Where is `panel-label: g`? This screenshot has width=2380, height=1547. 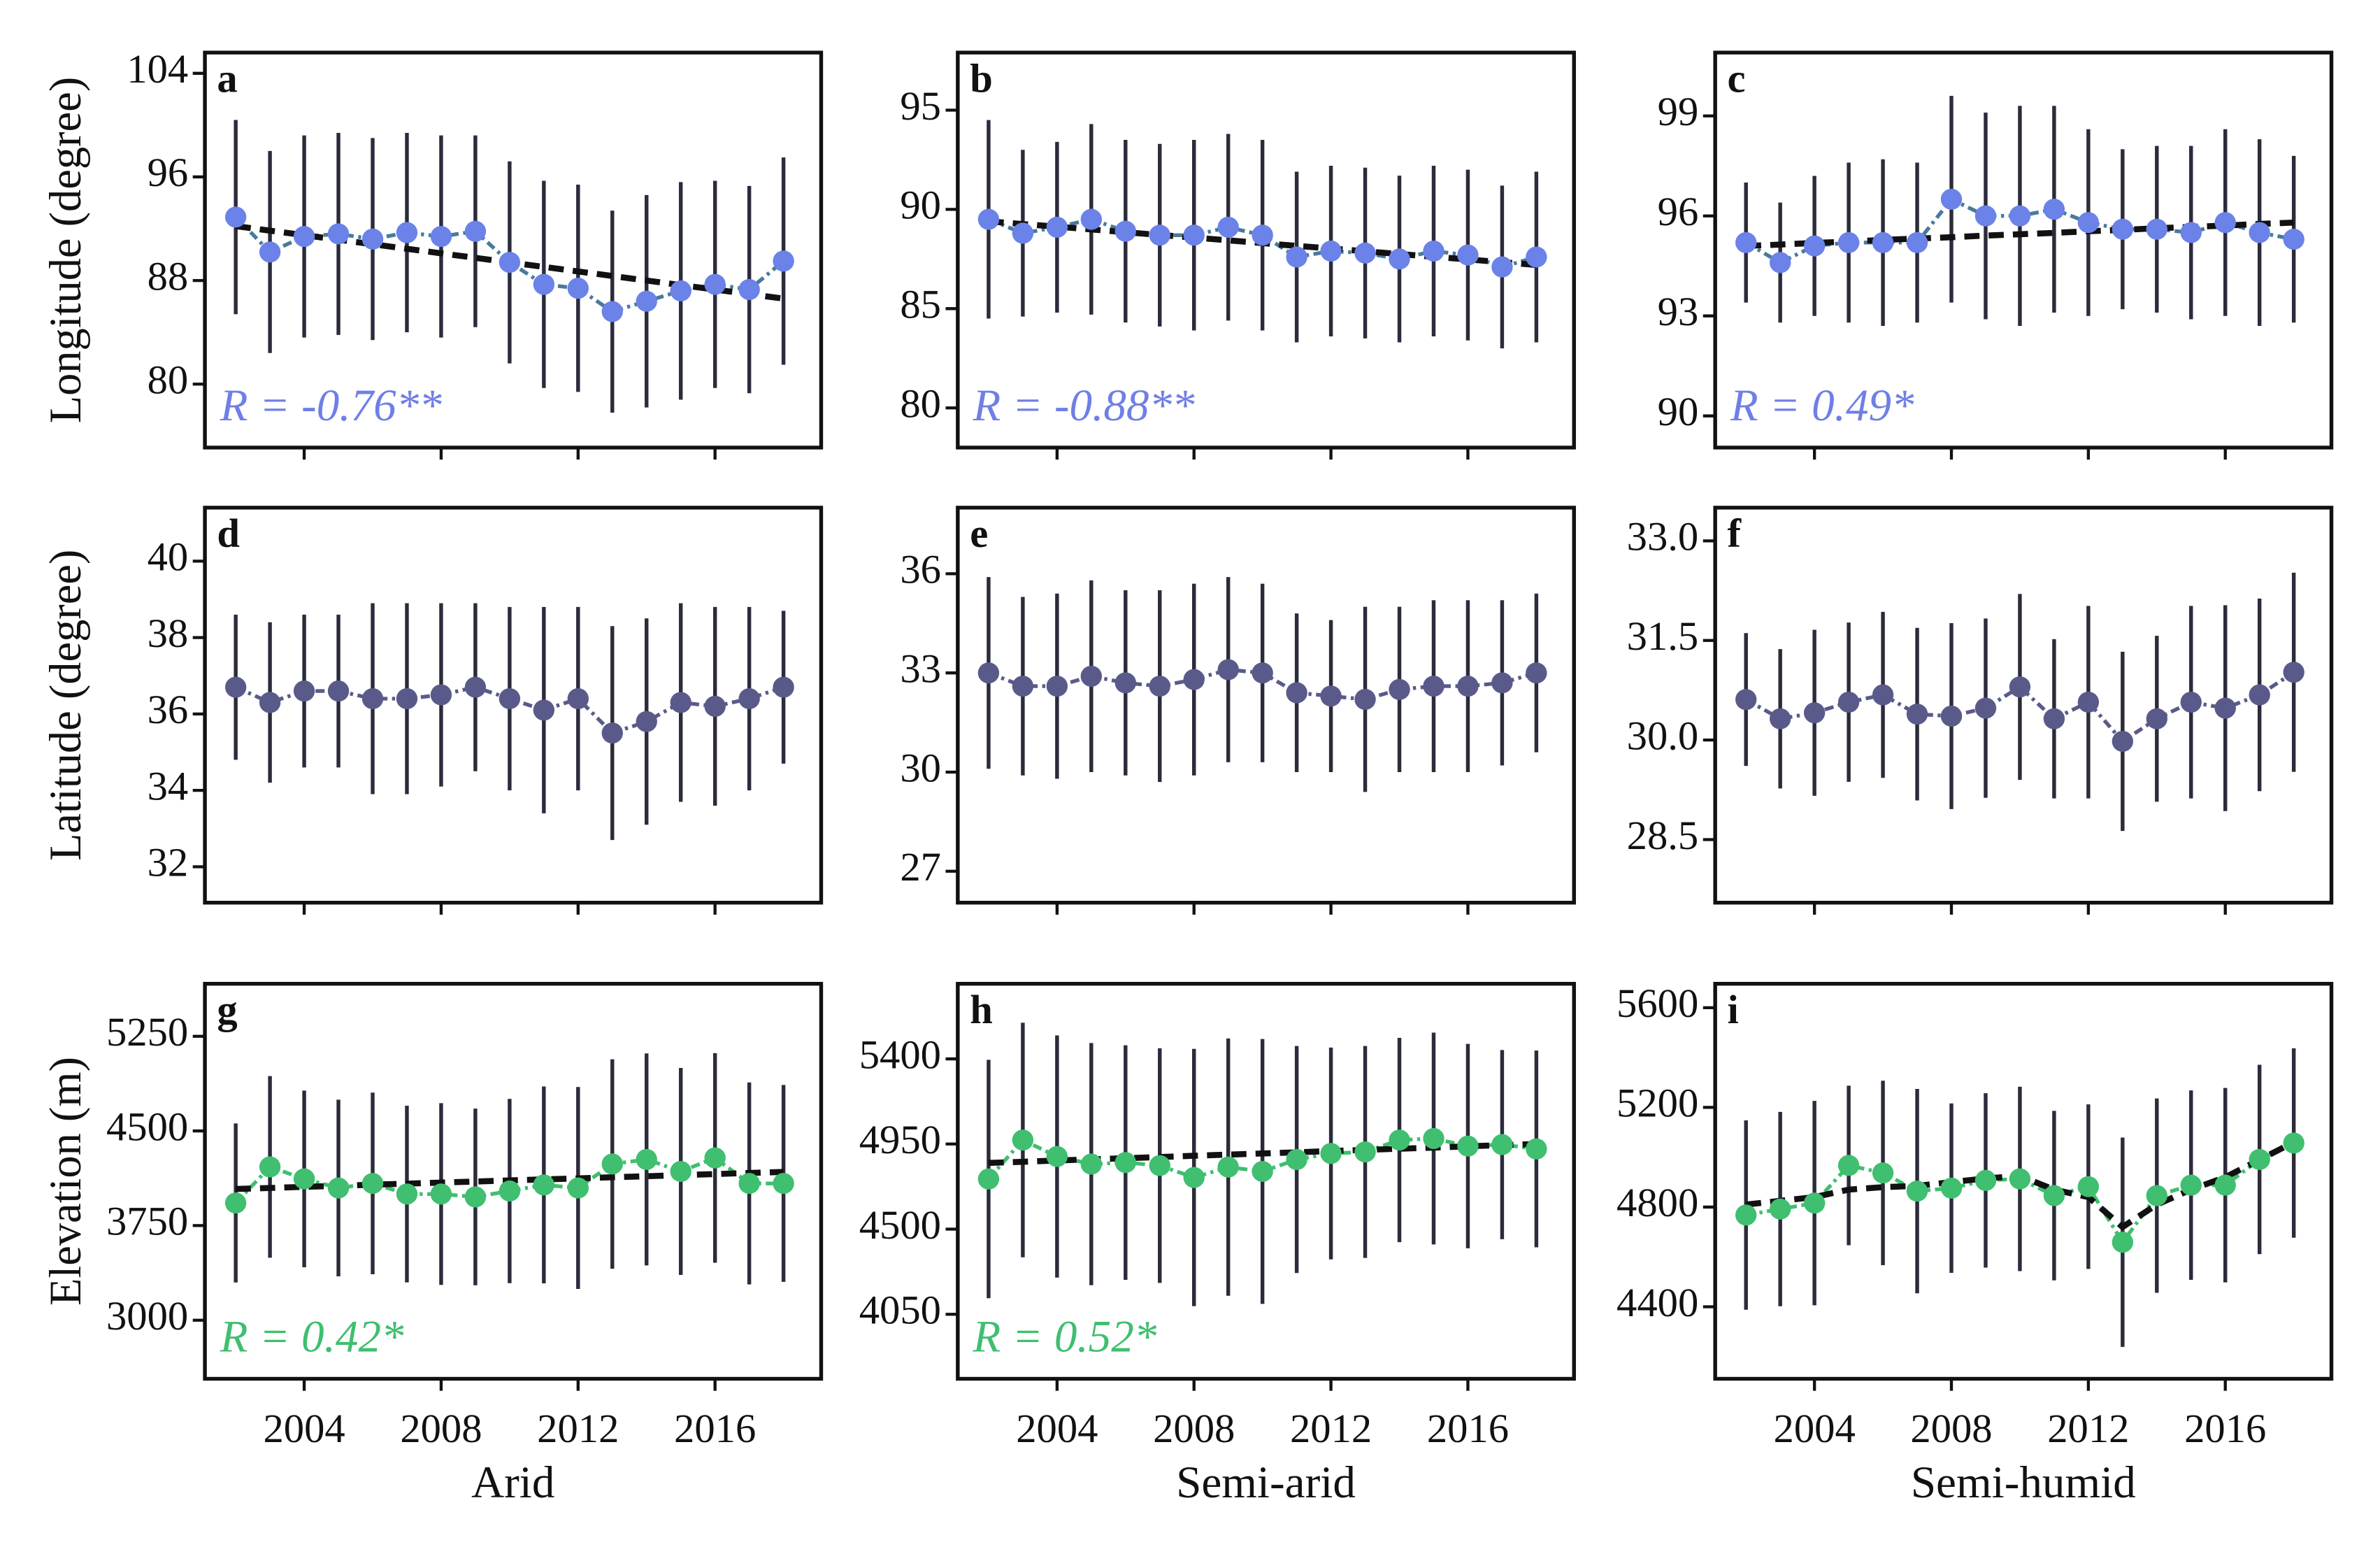 panel-label: g is located at coordinates (227, 1009).